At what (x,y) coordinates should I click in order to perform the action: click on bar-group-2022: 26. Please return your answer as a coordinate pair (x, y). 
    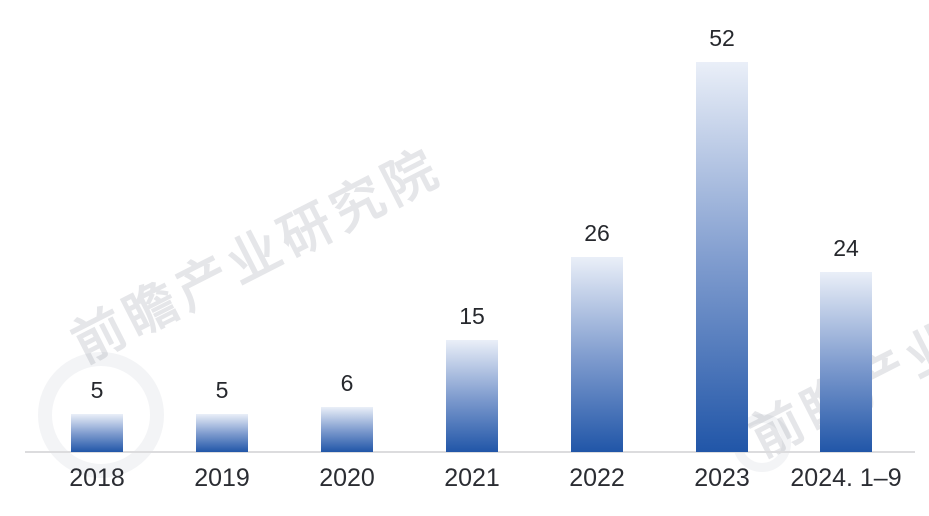
    Looking at the image, I should click on (597, 335).